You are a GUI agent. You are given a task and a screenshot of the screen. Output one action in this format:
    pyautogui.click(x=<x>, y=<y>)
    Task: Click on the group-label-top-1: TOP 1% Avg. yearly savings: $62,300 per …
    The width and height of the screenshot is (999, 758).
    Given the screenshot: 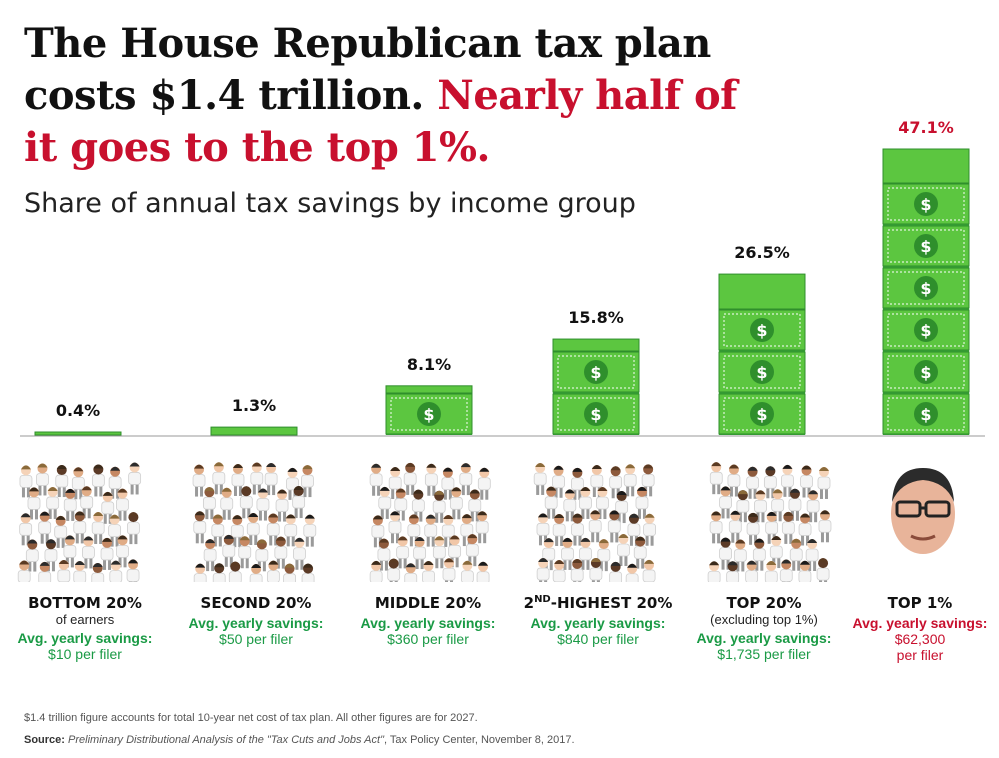 What is the action you would take?
    pyautogui.click(x=914, y=628)
    